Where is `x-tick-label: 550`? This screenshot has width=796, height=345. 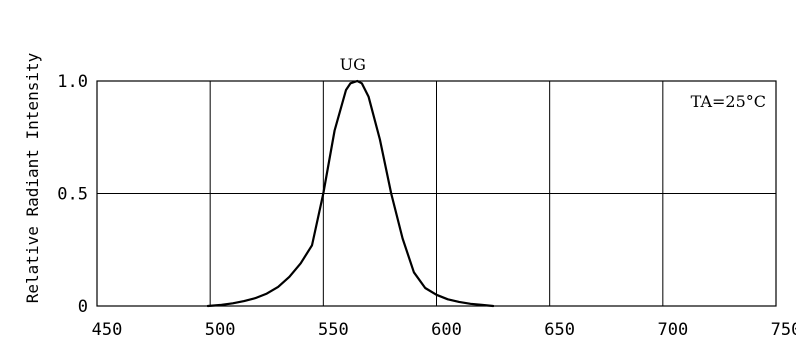 x-tick-label: 550 is located at coordinates (333, 330).